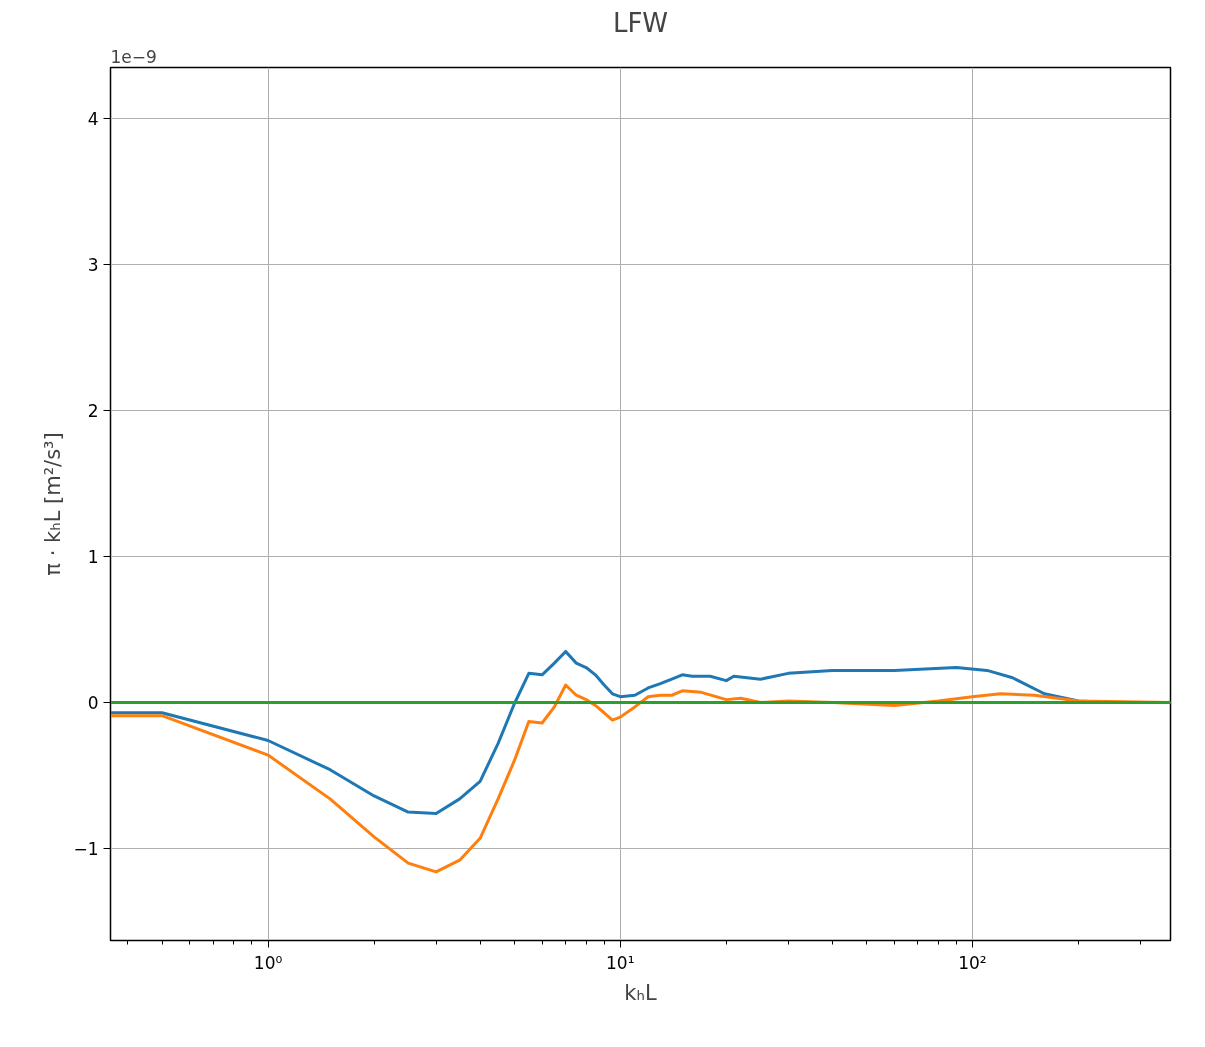 The image size is (1205, 1047). I want to click on x-tick-label: 10², so click(972, 962).